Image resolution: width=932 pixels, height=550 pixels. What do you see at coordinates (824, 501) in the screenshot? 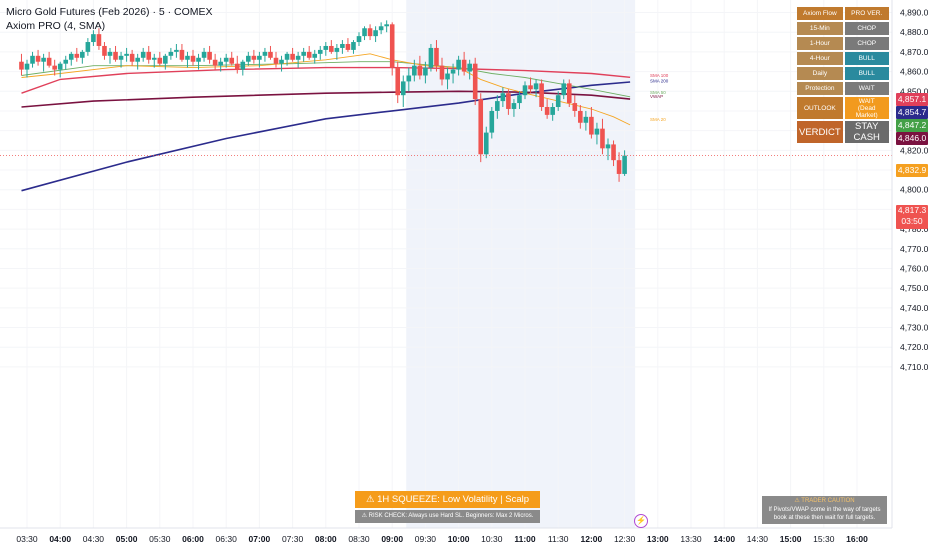
I see `caution-title: ⚠ TRADER CAUTION` at bounding box center [824, 501].